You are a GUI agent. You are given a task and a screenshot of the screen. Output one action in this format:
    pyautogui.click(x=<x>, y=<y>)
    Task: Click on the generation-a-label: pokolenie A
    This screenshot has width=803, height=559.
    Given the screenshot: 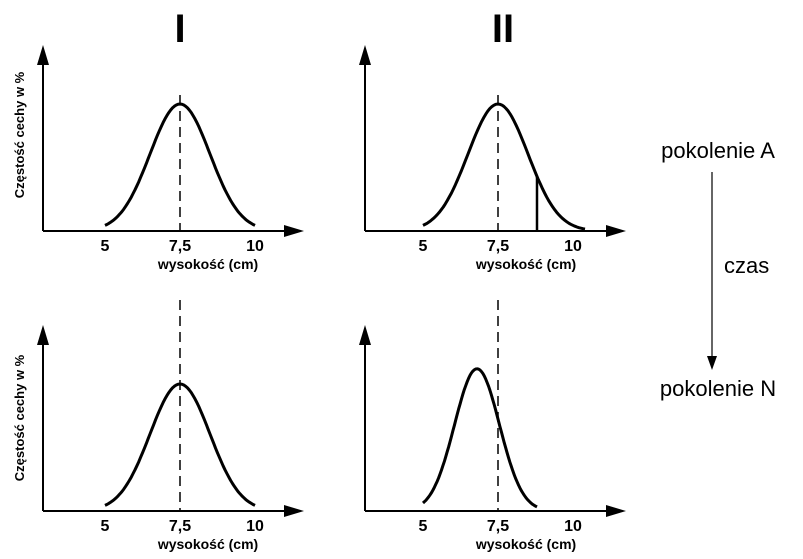 What is the action you would take?
    pyautogui.click(x=718, y=150)
    